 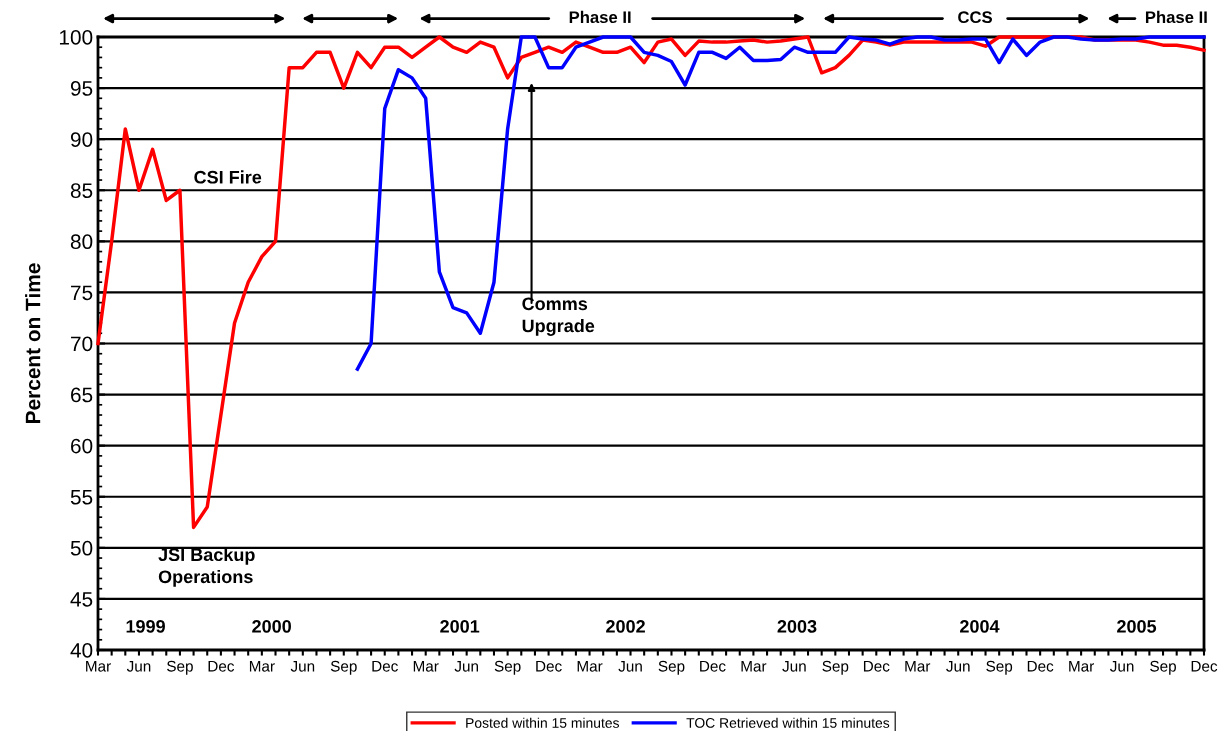 I want to click on legend-label: TOC Retrieved within 15 minutes, so click(x=788, y=722).